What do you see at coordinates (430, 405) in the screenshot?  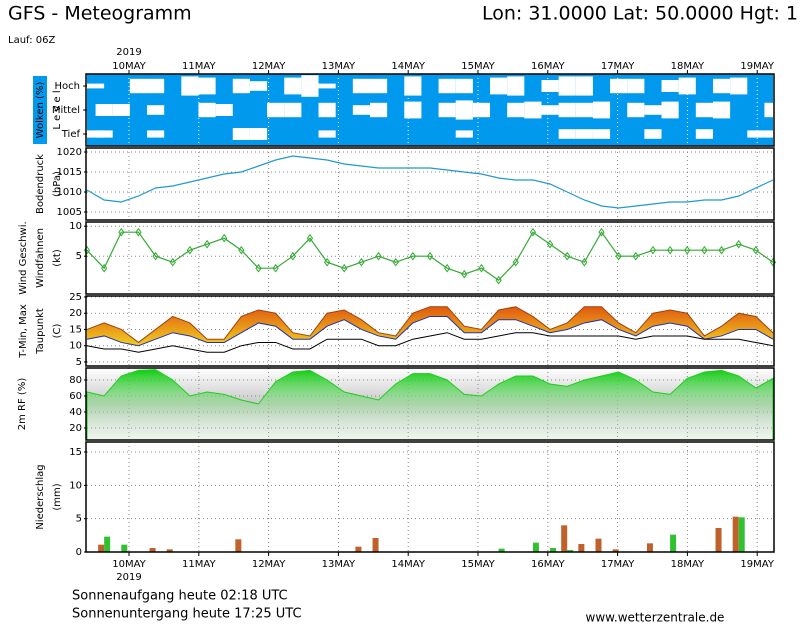 I see `humidity-area` at bounding box center [430, 405].